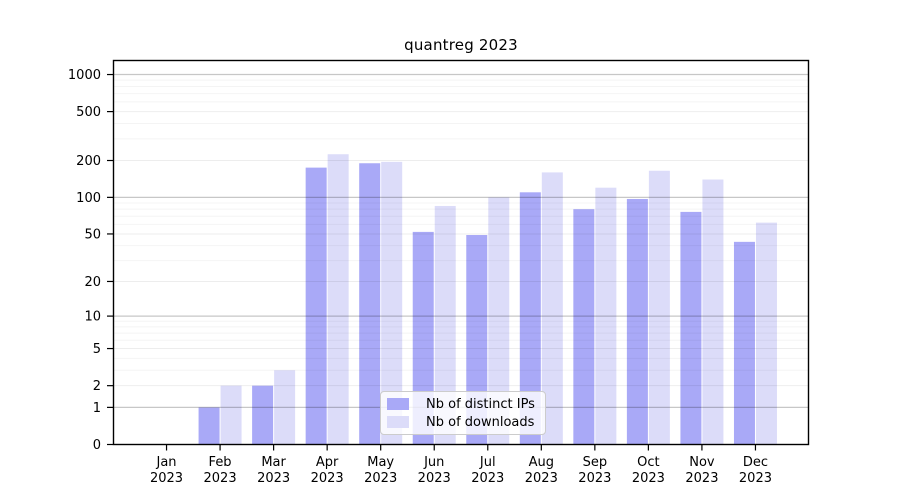  I want to click on y-tick-label: 1000, so click(84, 75).